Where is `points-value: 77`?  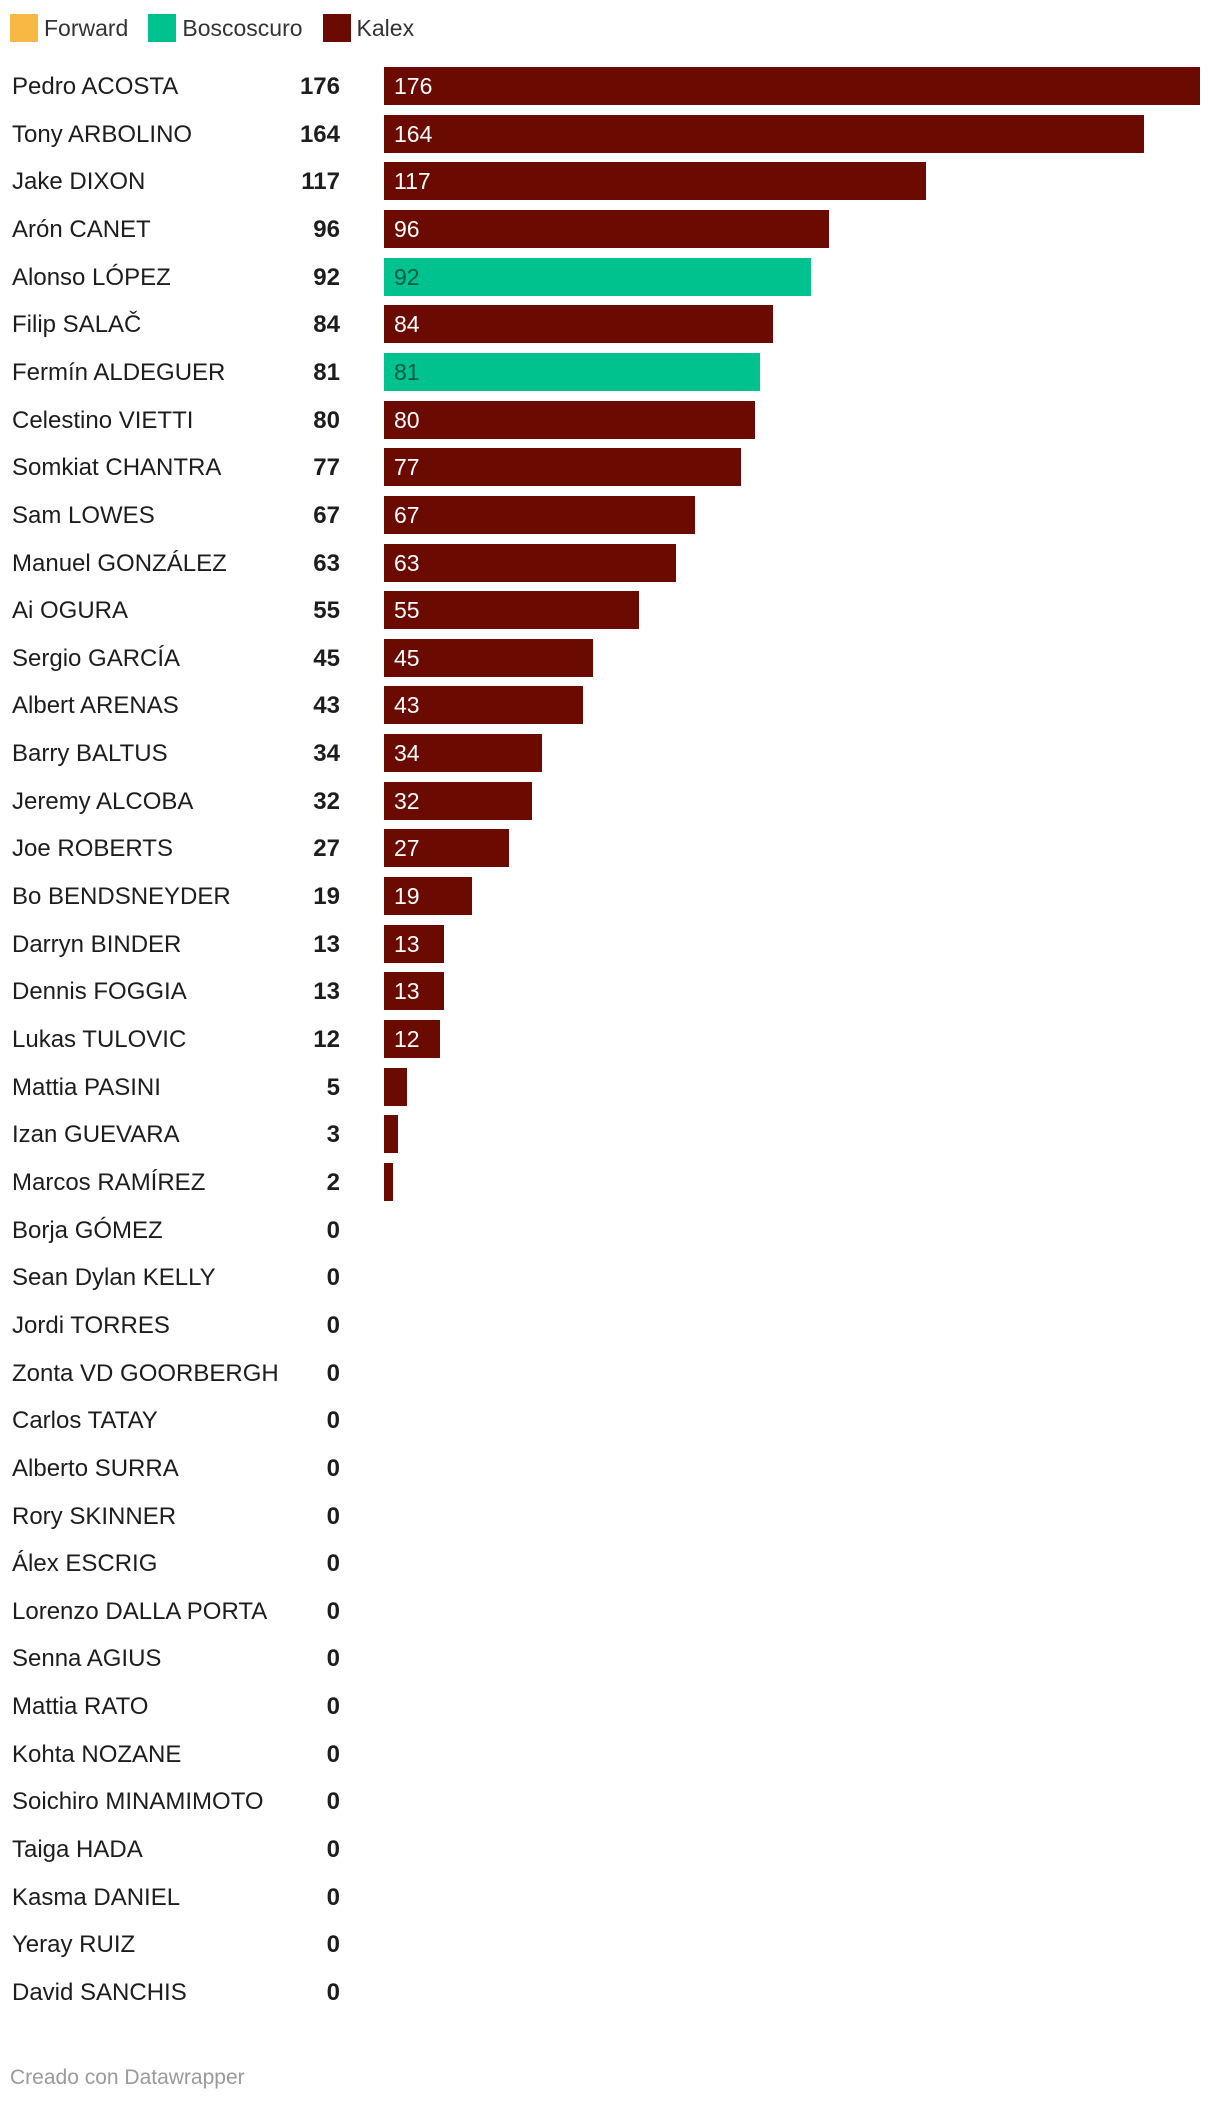
points-value: 77 is located at coordinates (326, 468).